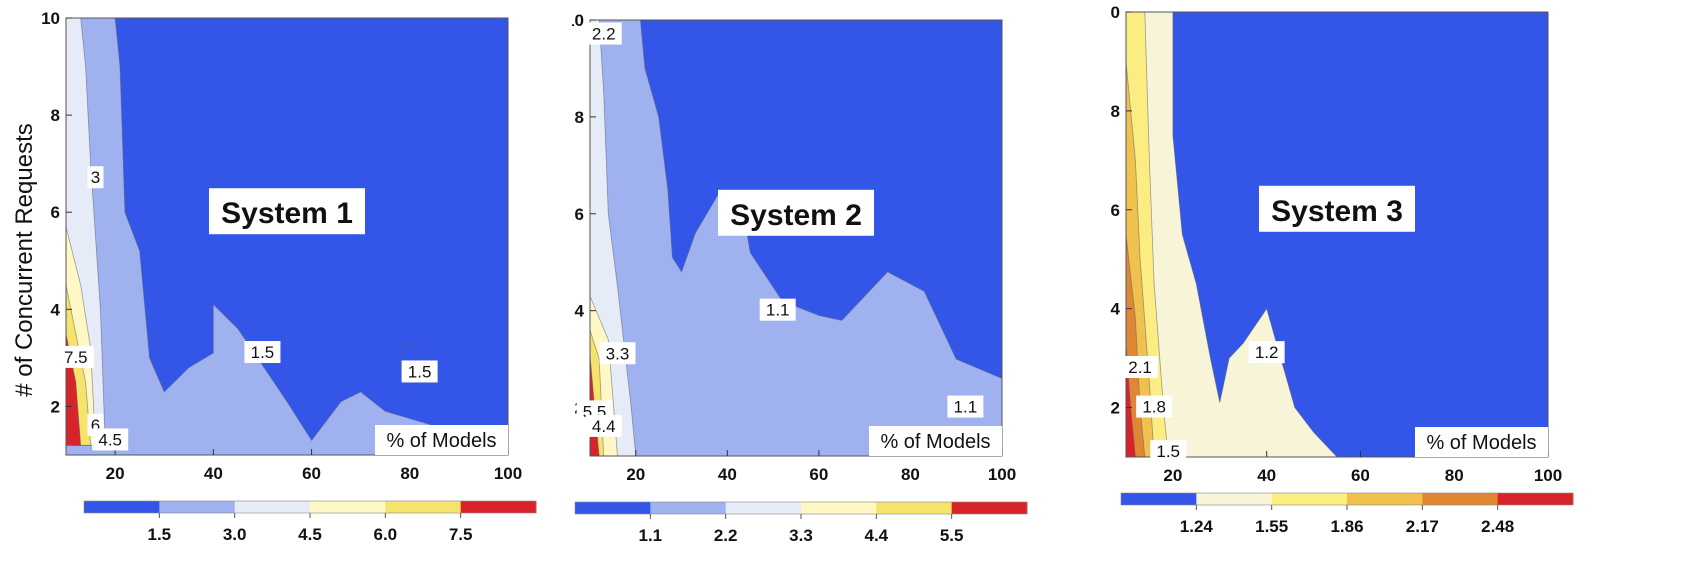 The image size is (1683, 580). I want to click on y-axis-label: # of Concurrent Requests, so click(24, 259).